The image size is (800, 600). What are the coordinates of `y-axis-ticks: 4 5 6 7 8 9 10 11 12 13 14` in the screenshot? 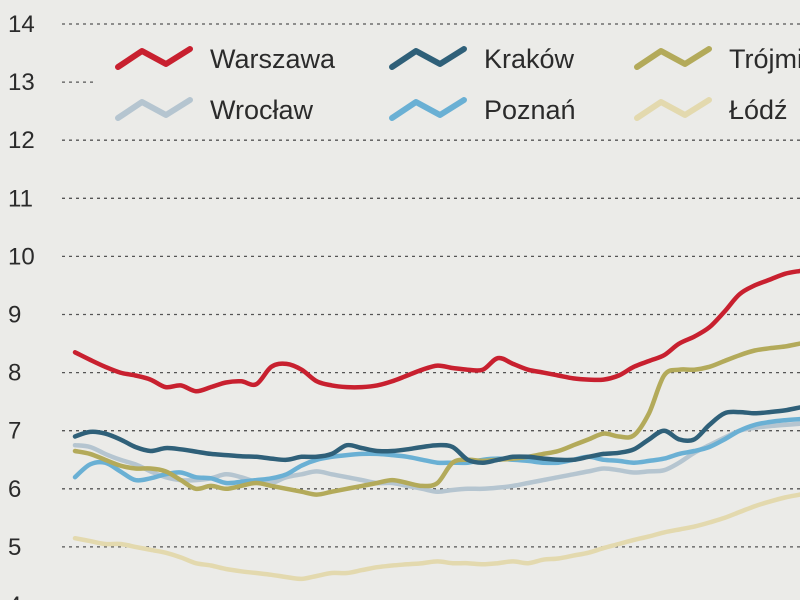 It's located at (21, 305).